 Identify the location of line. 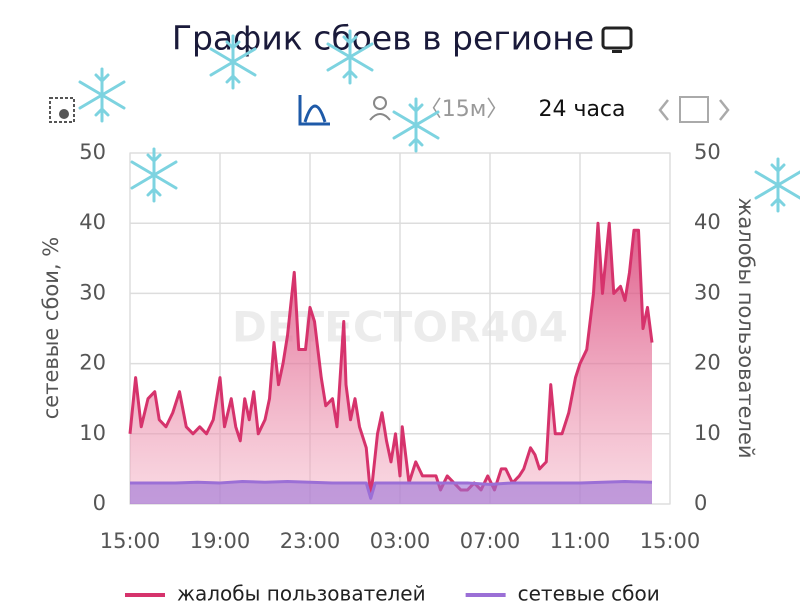
(391, 490).